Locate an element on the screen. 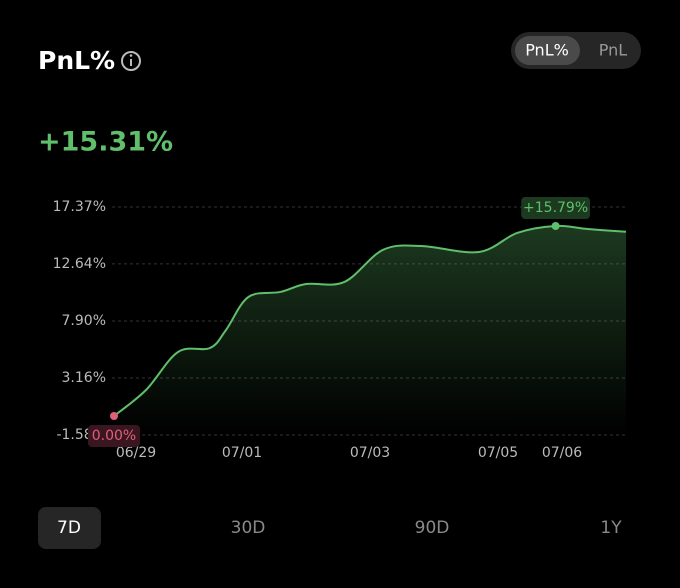 The height and width of the screenshot is (588, 680). value-label: +15.79% is located at coordinates (555, 208).